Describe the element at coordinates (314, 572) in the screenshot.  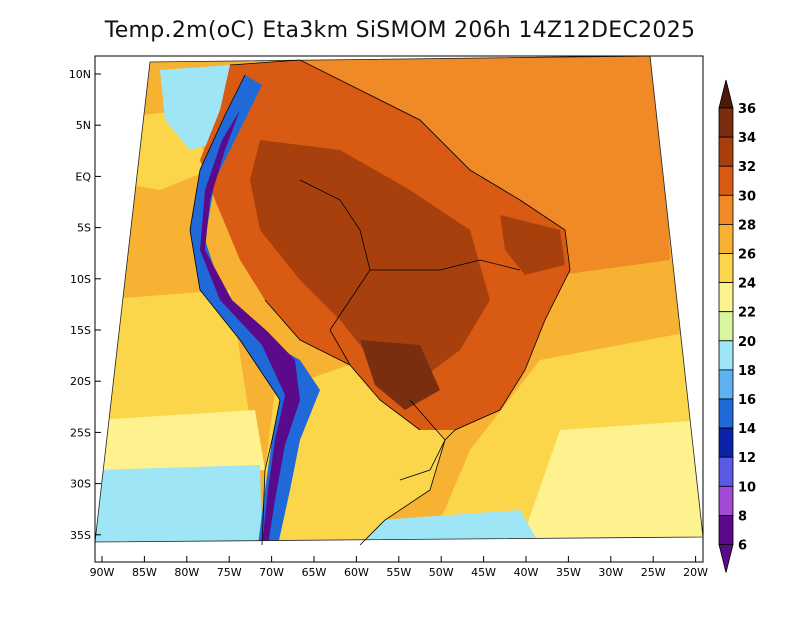
I see `lon-label: 65W` at that location.